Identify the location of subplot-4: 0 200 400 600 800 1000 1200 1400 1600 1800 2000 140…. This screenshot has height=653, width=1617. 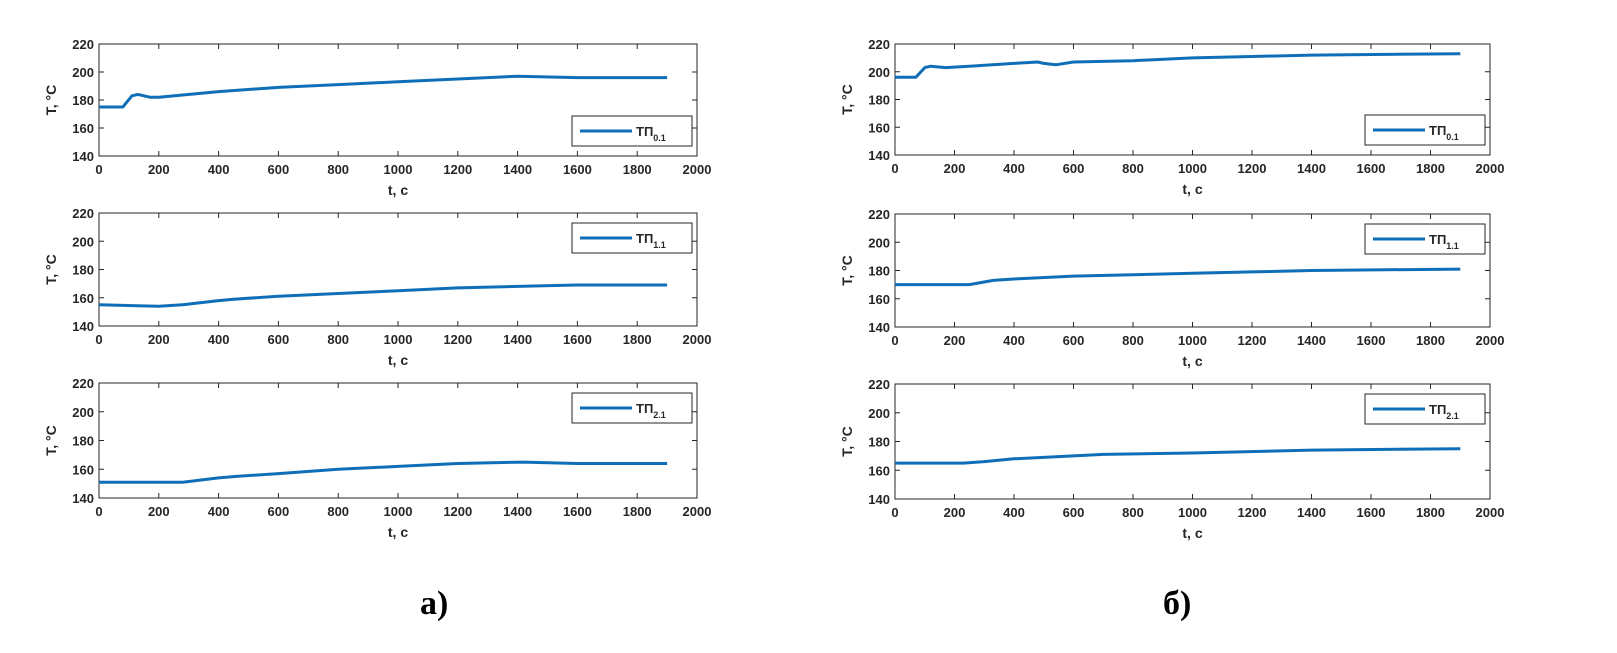
(1171, 117).